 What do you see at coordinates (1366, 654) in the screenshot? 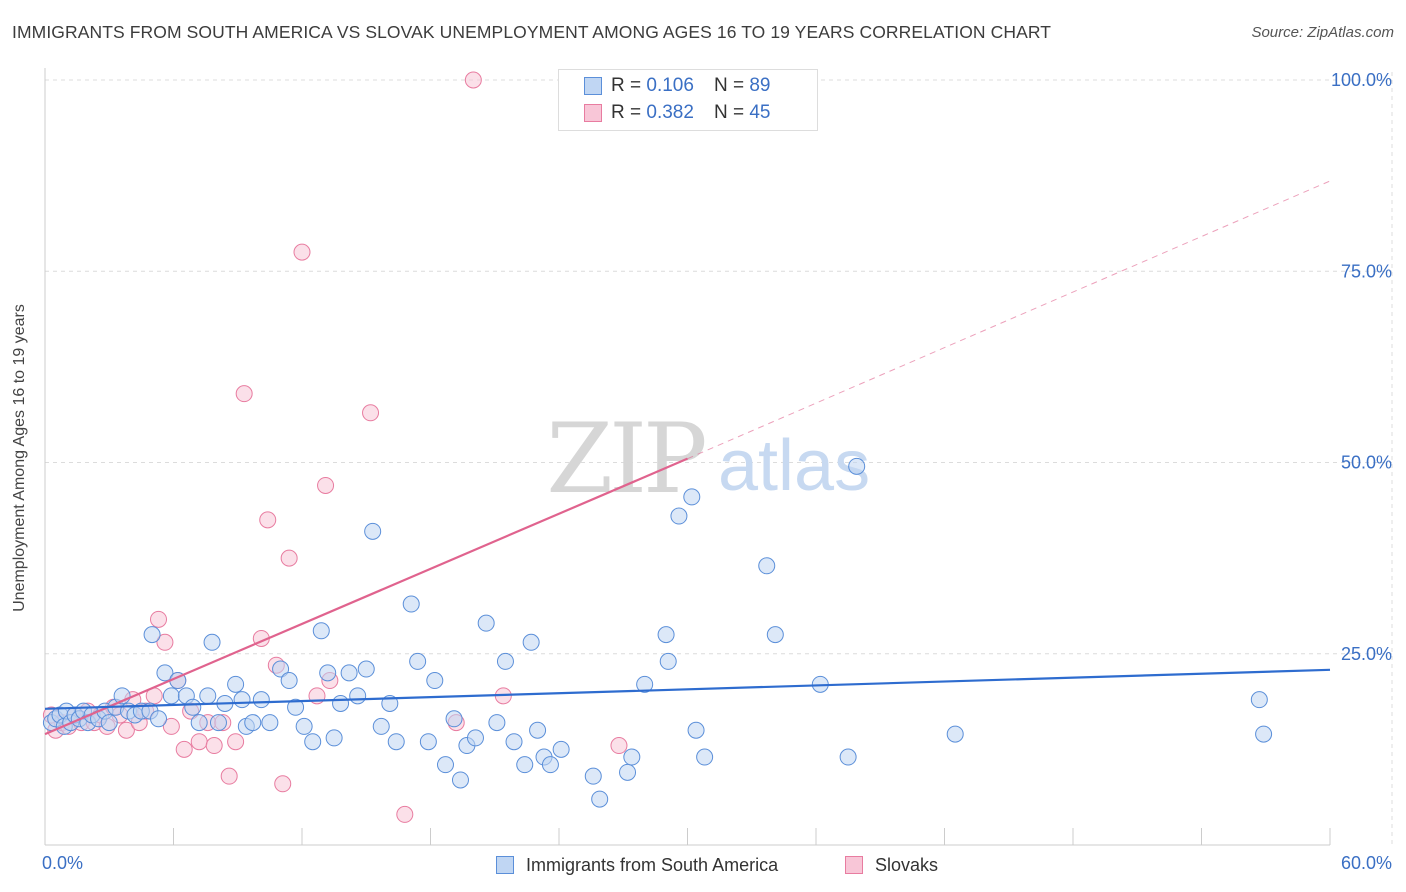
I see `y-tick-label: 25.0%` at bounding box center [1366, 654].